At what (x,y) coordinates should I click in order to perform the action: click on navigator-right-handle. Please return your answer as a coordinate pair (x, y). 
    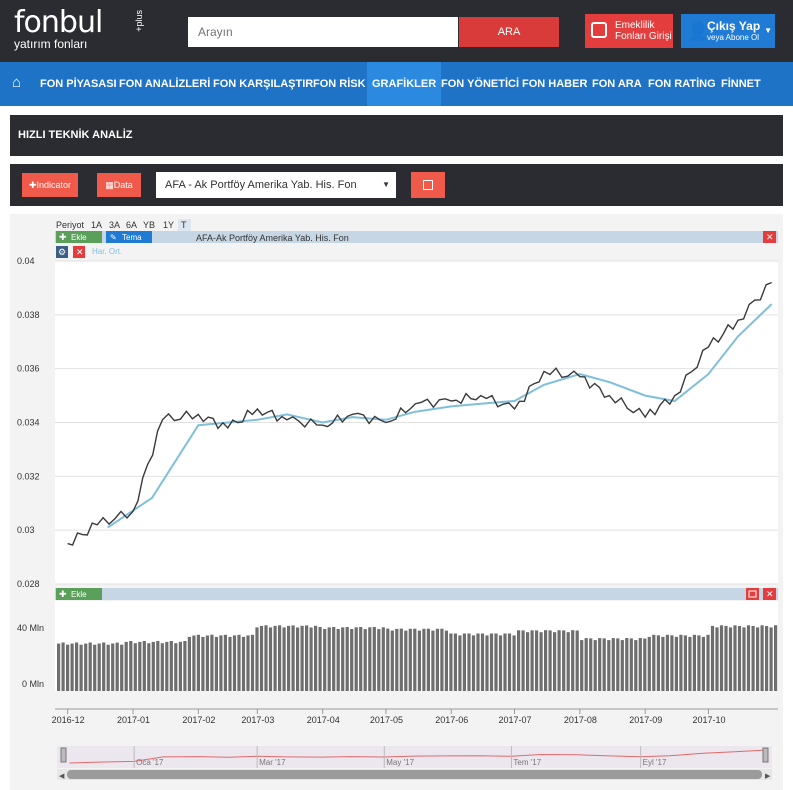
    Looking at the image, I should click on (765, 755).